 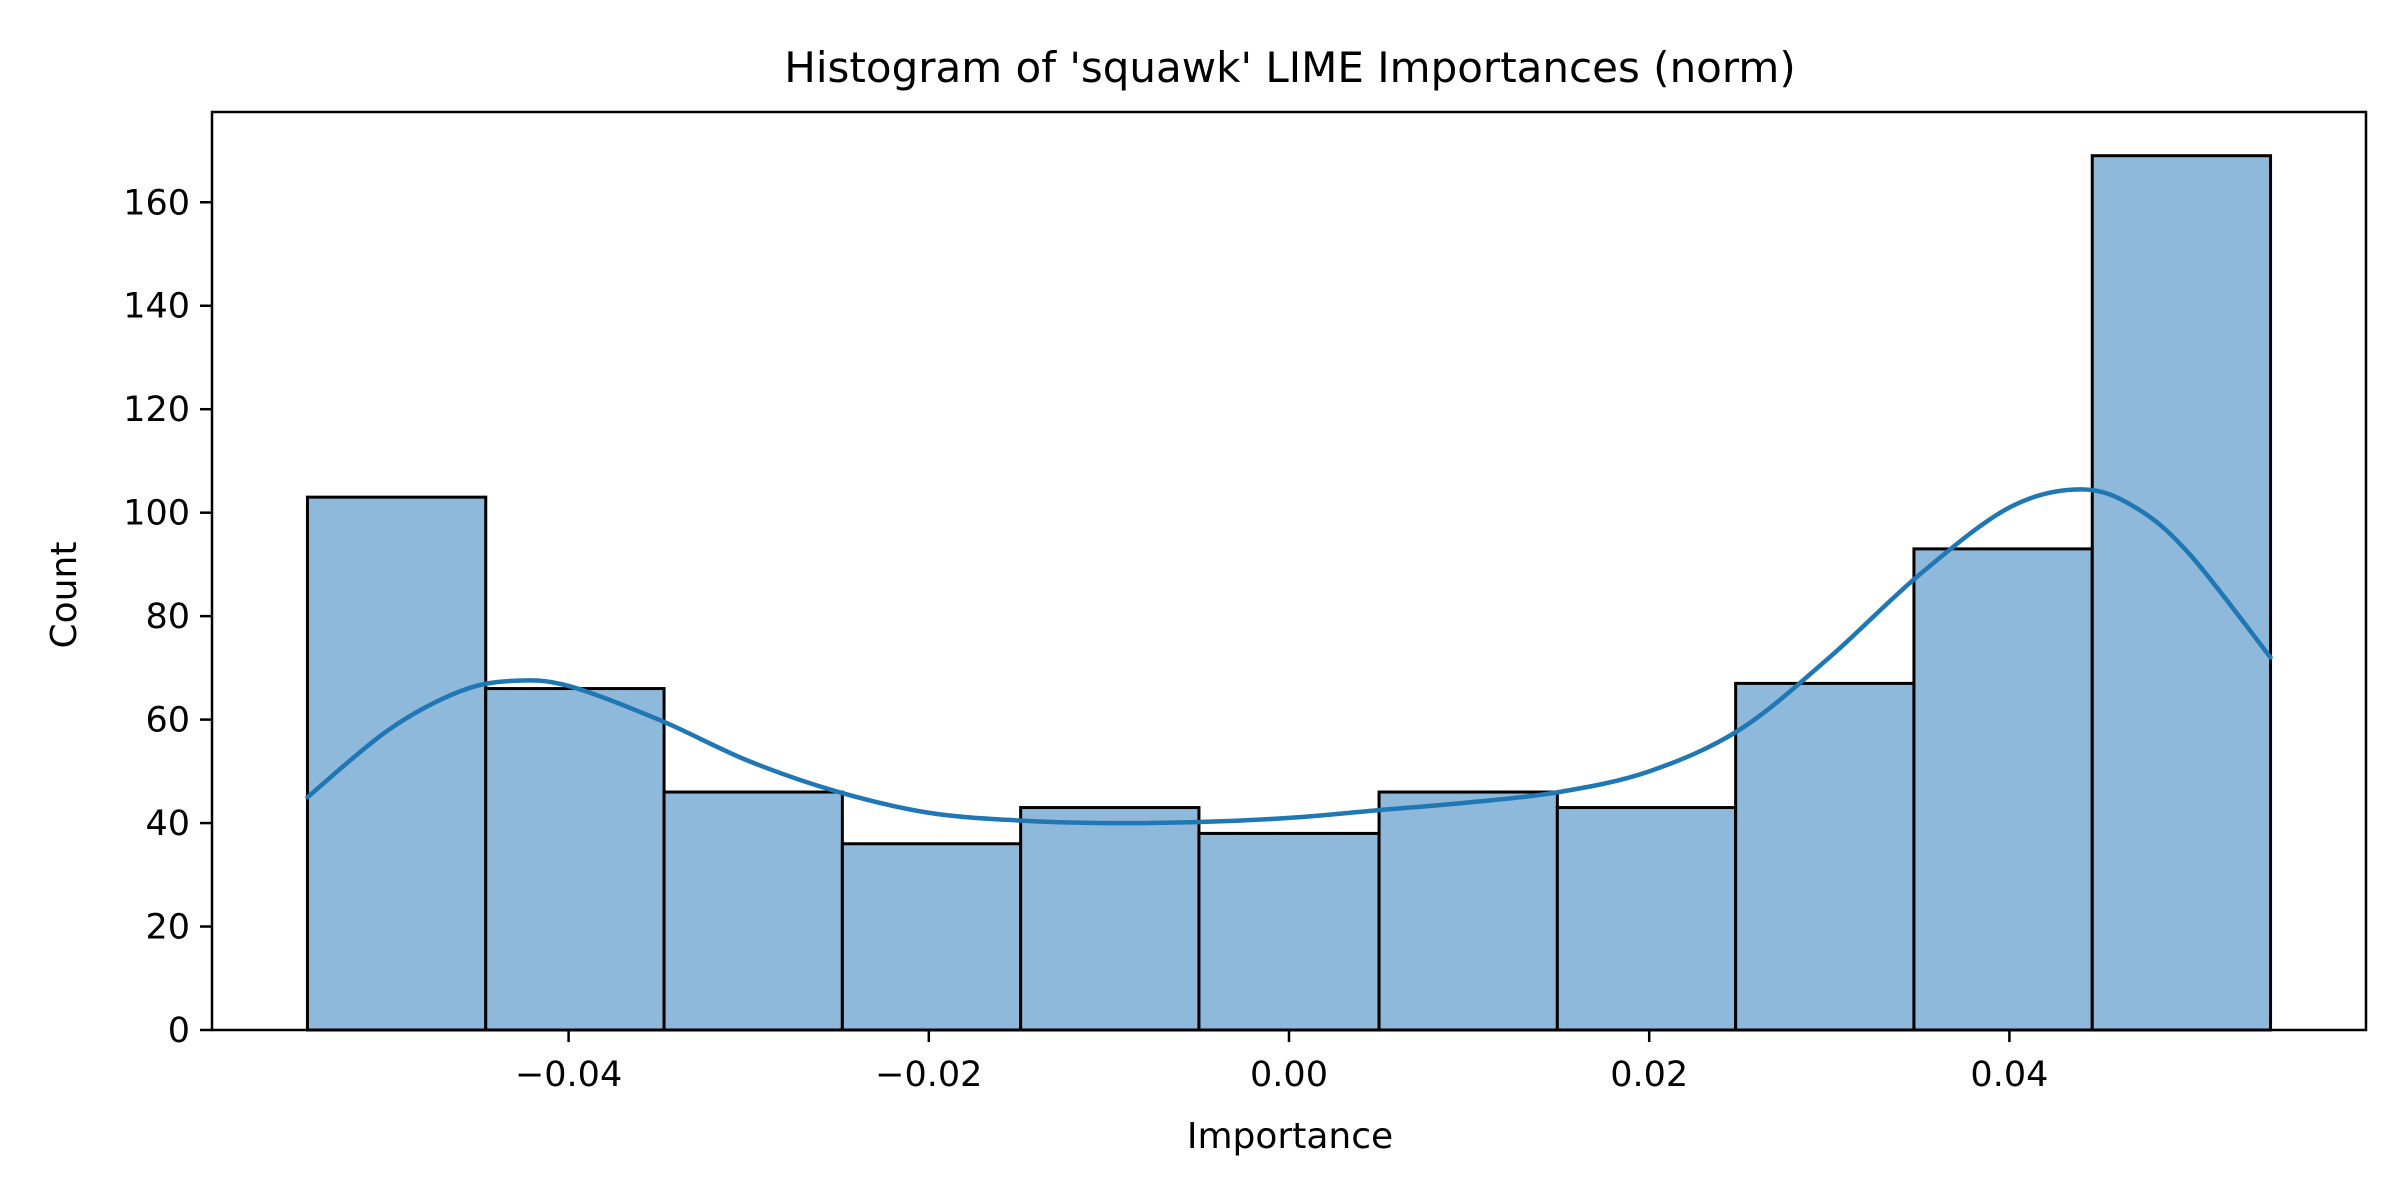 What do you see at coordinates (1289, 1075) in the screenshot?
I see `x-tick-label: 0.00` at bounding box center [1289, 1075].